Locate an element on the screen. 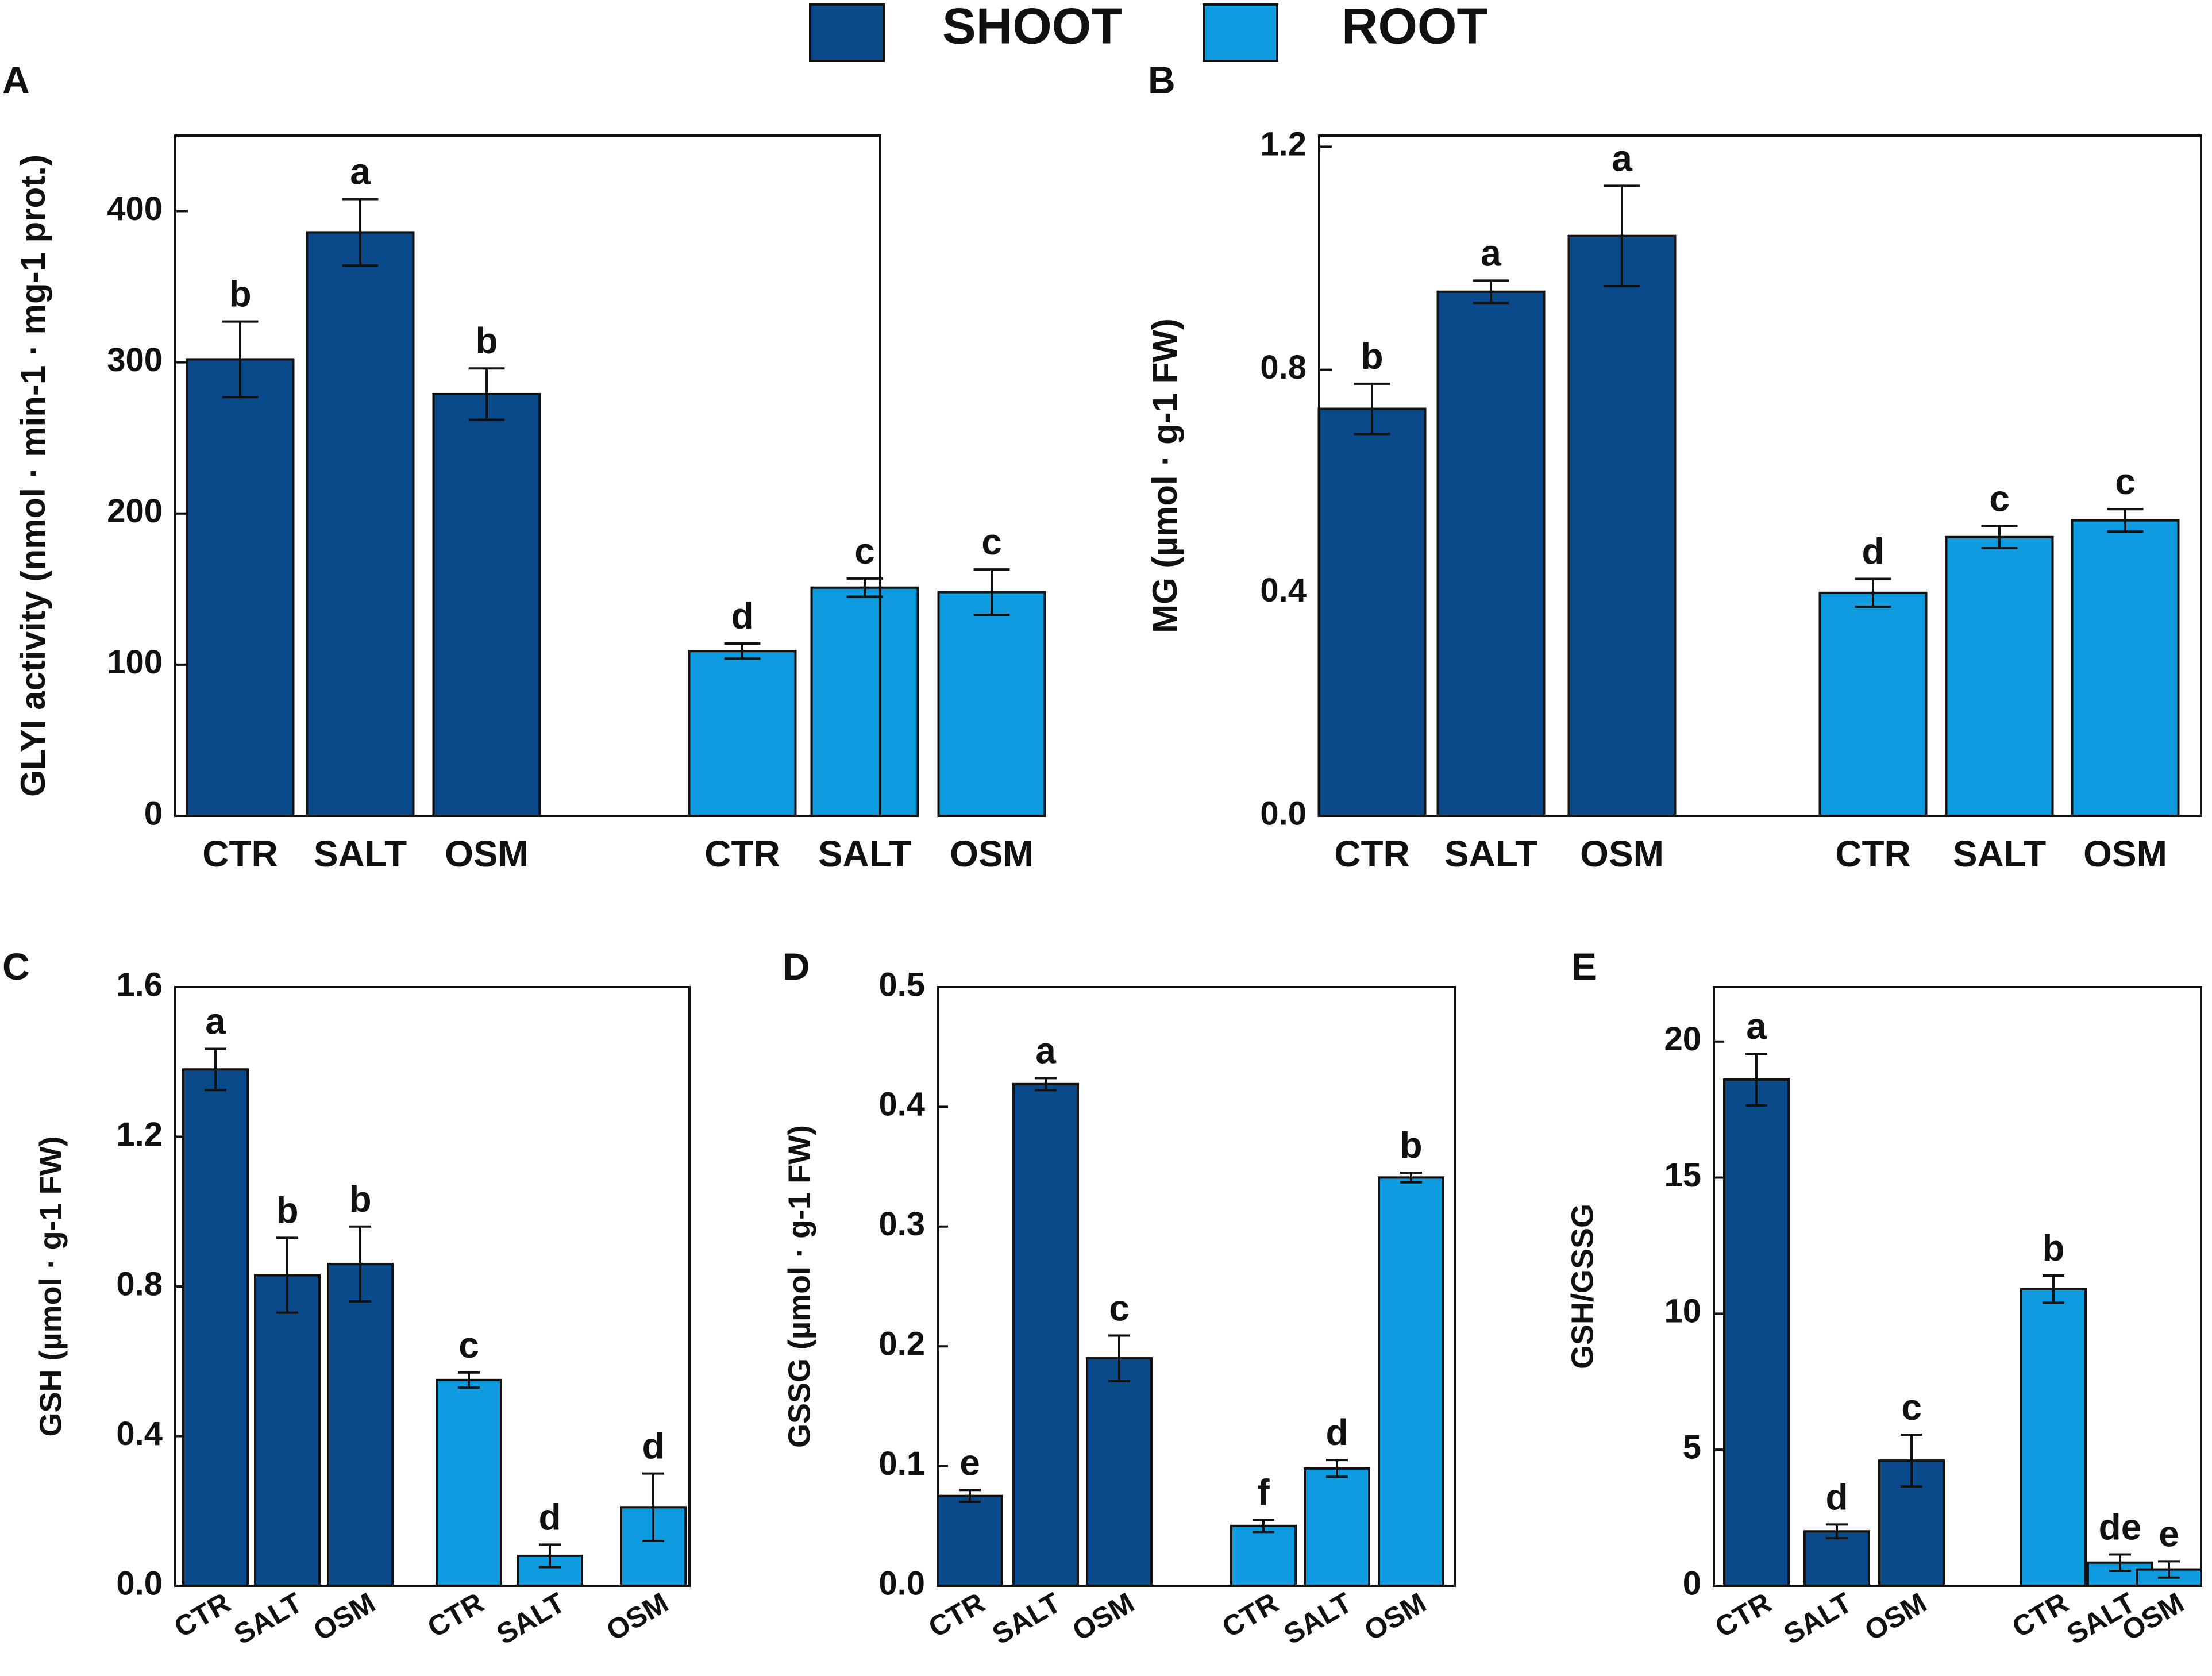  significance-letter: f is located at coordinates (1263, 1492).